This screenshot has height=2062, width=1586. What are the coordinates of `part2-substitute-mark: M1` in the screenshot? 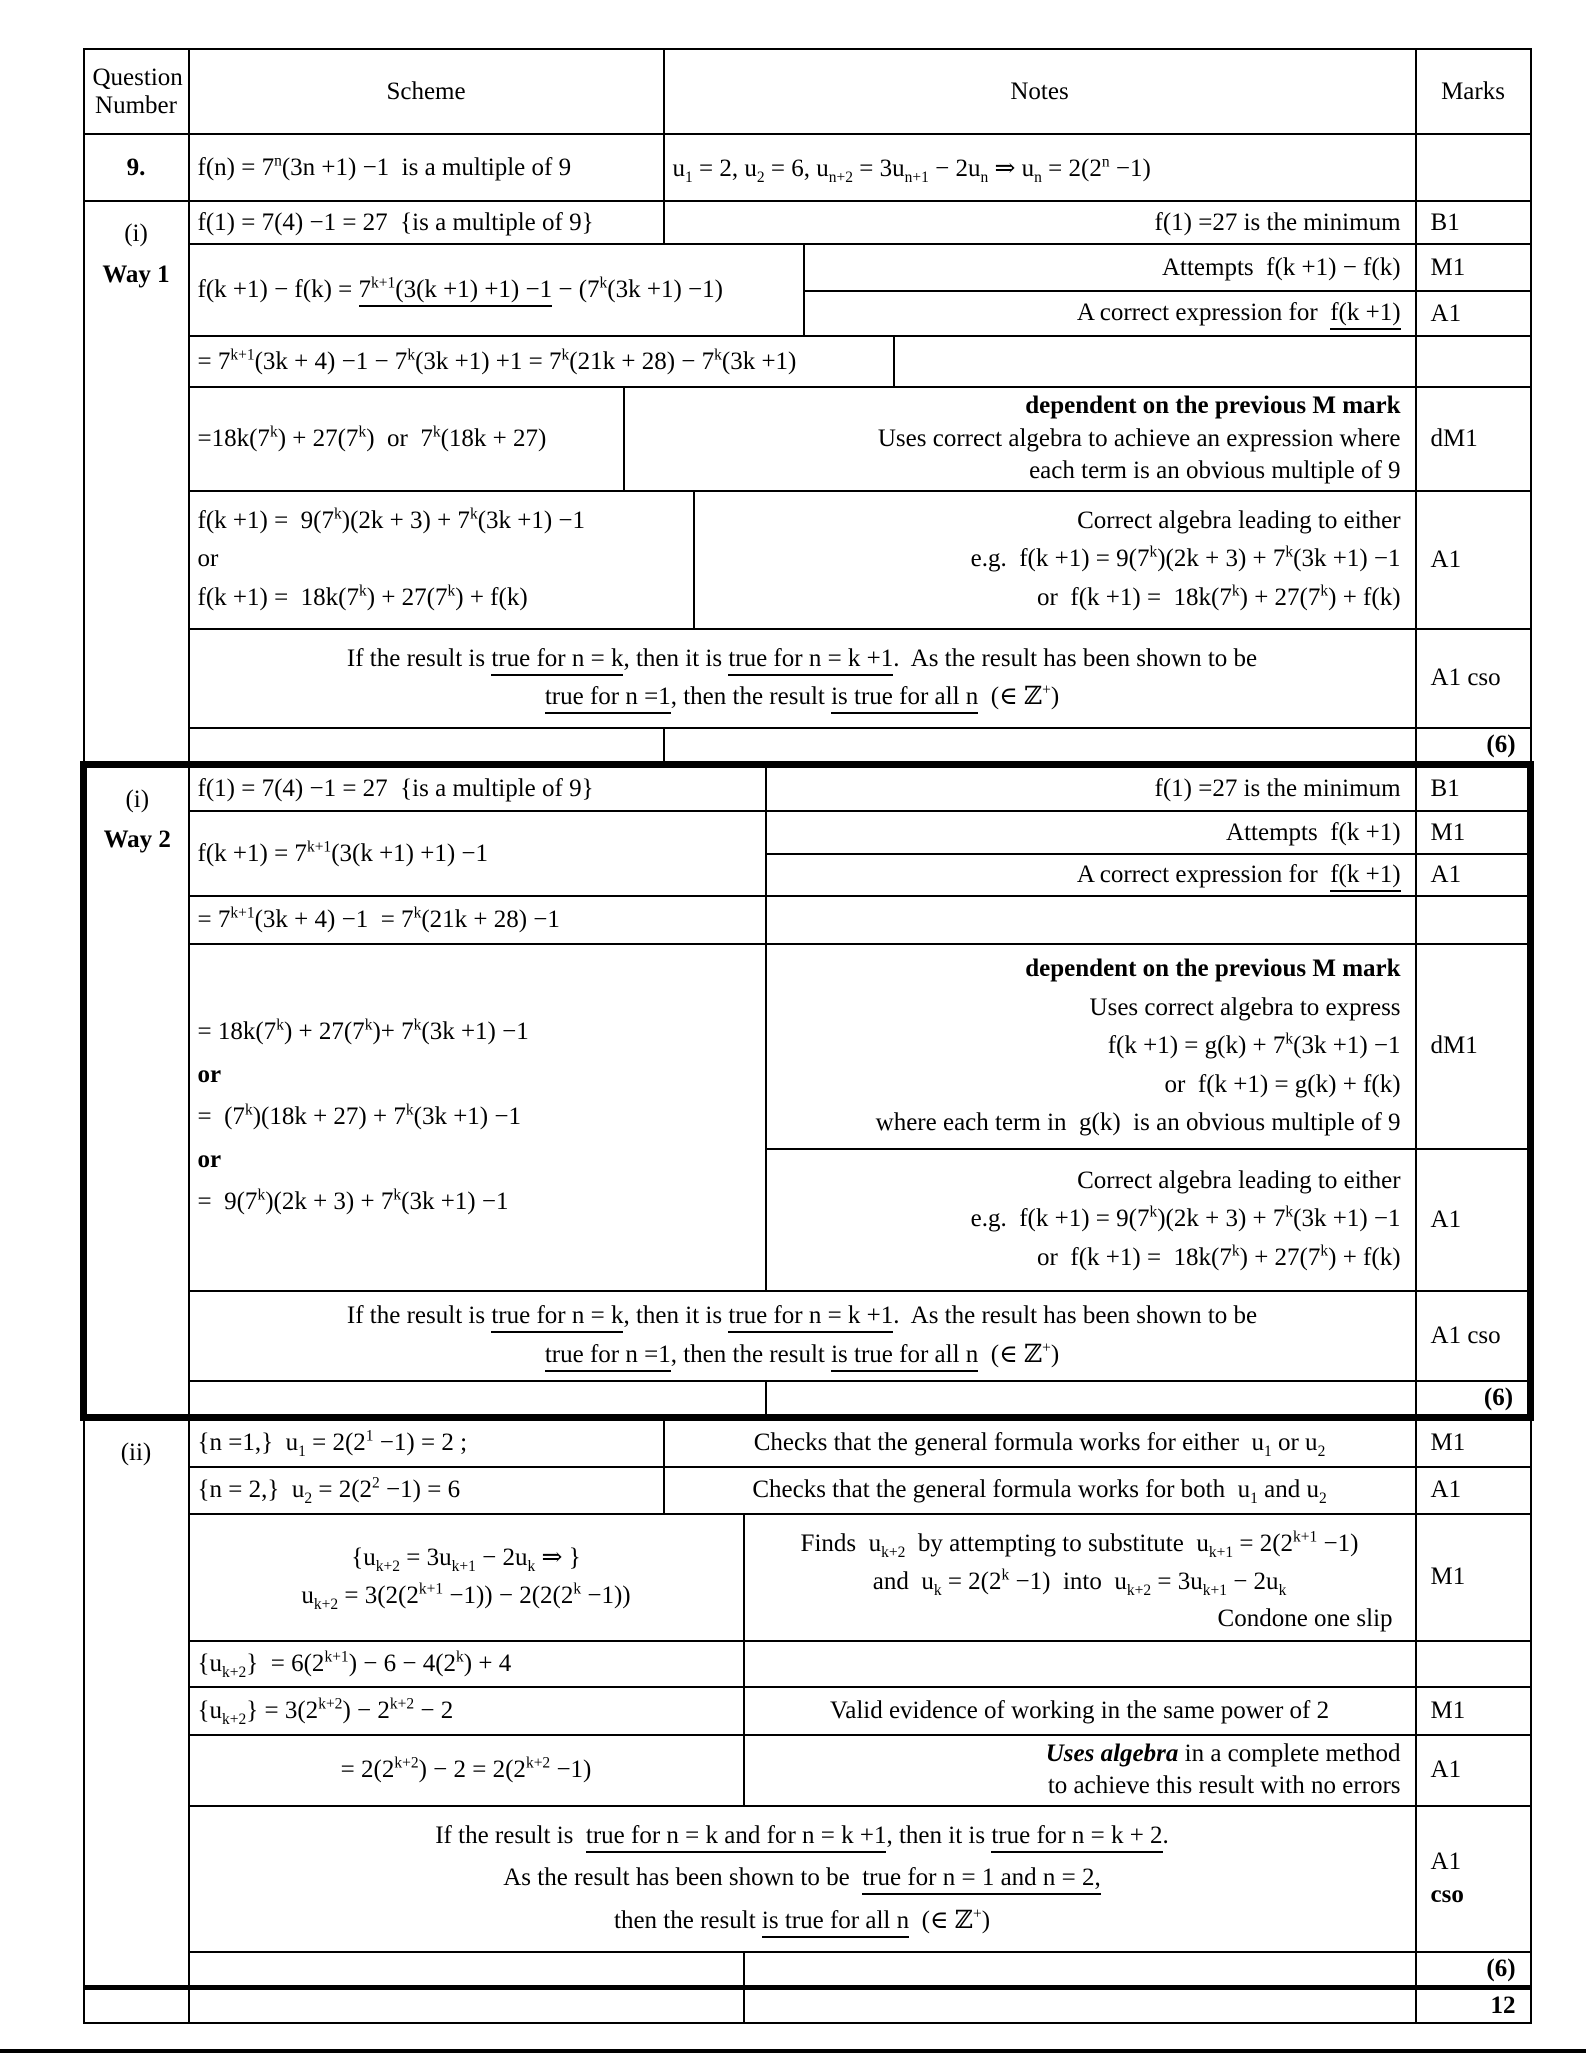 It's located at (1473, 1577).